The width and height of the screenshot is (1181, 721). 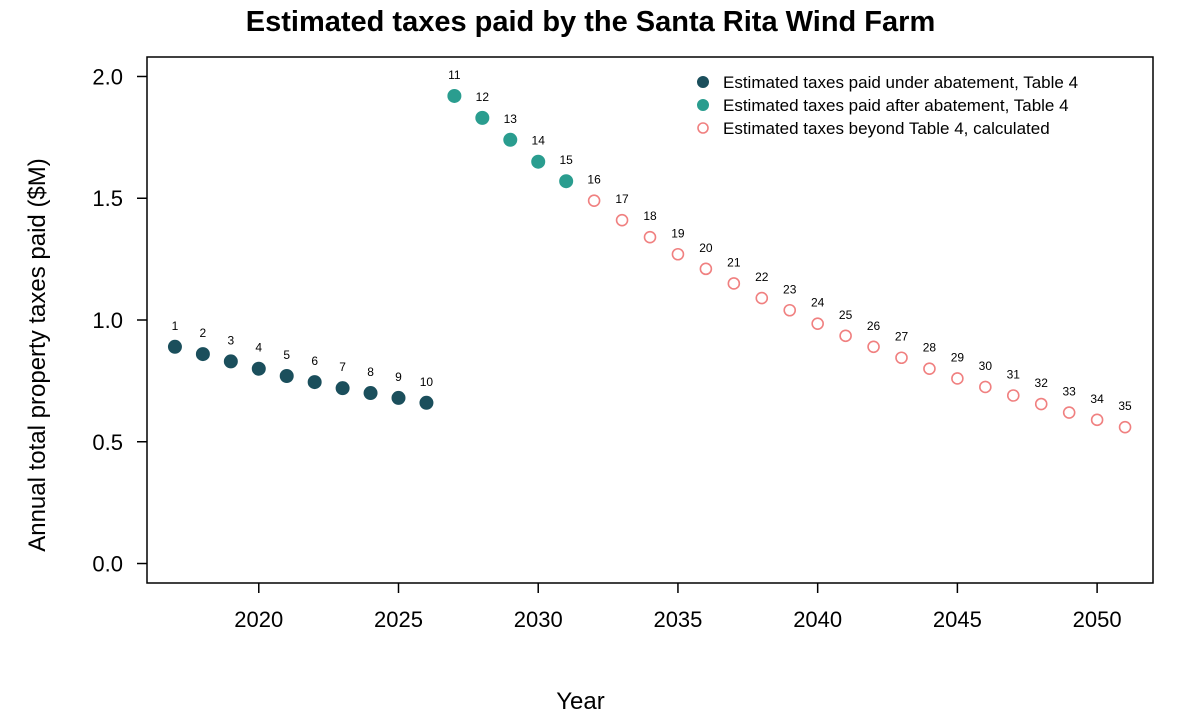 I want to click on data-label: 6, so click(x=314, y=361).